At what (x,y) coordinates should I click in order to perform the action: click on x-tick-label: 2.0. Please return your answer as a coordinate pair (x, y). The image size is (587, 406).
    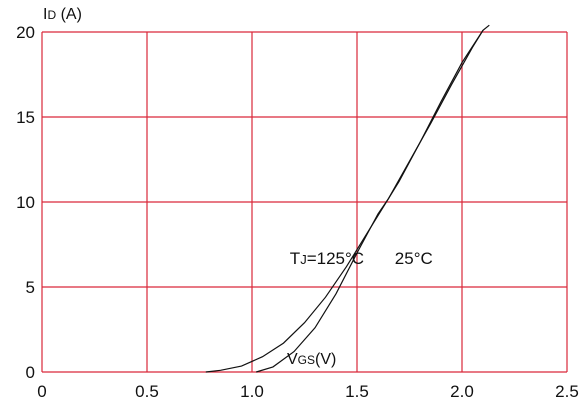
    Looking at the image, I should click on (462, 391).